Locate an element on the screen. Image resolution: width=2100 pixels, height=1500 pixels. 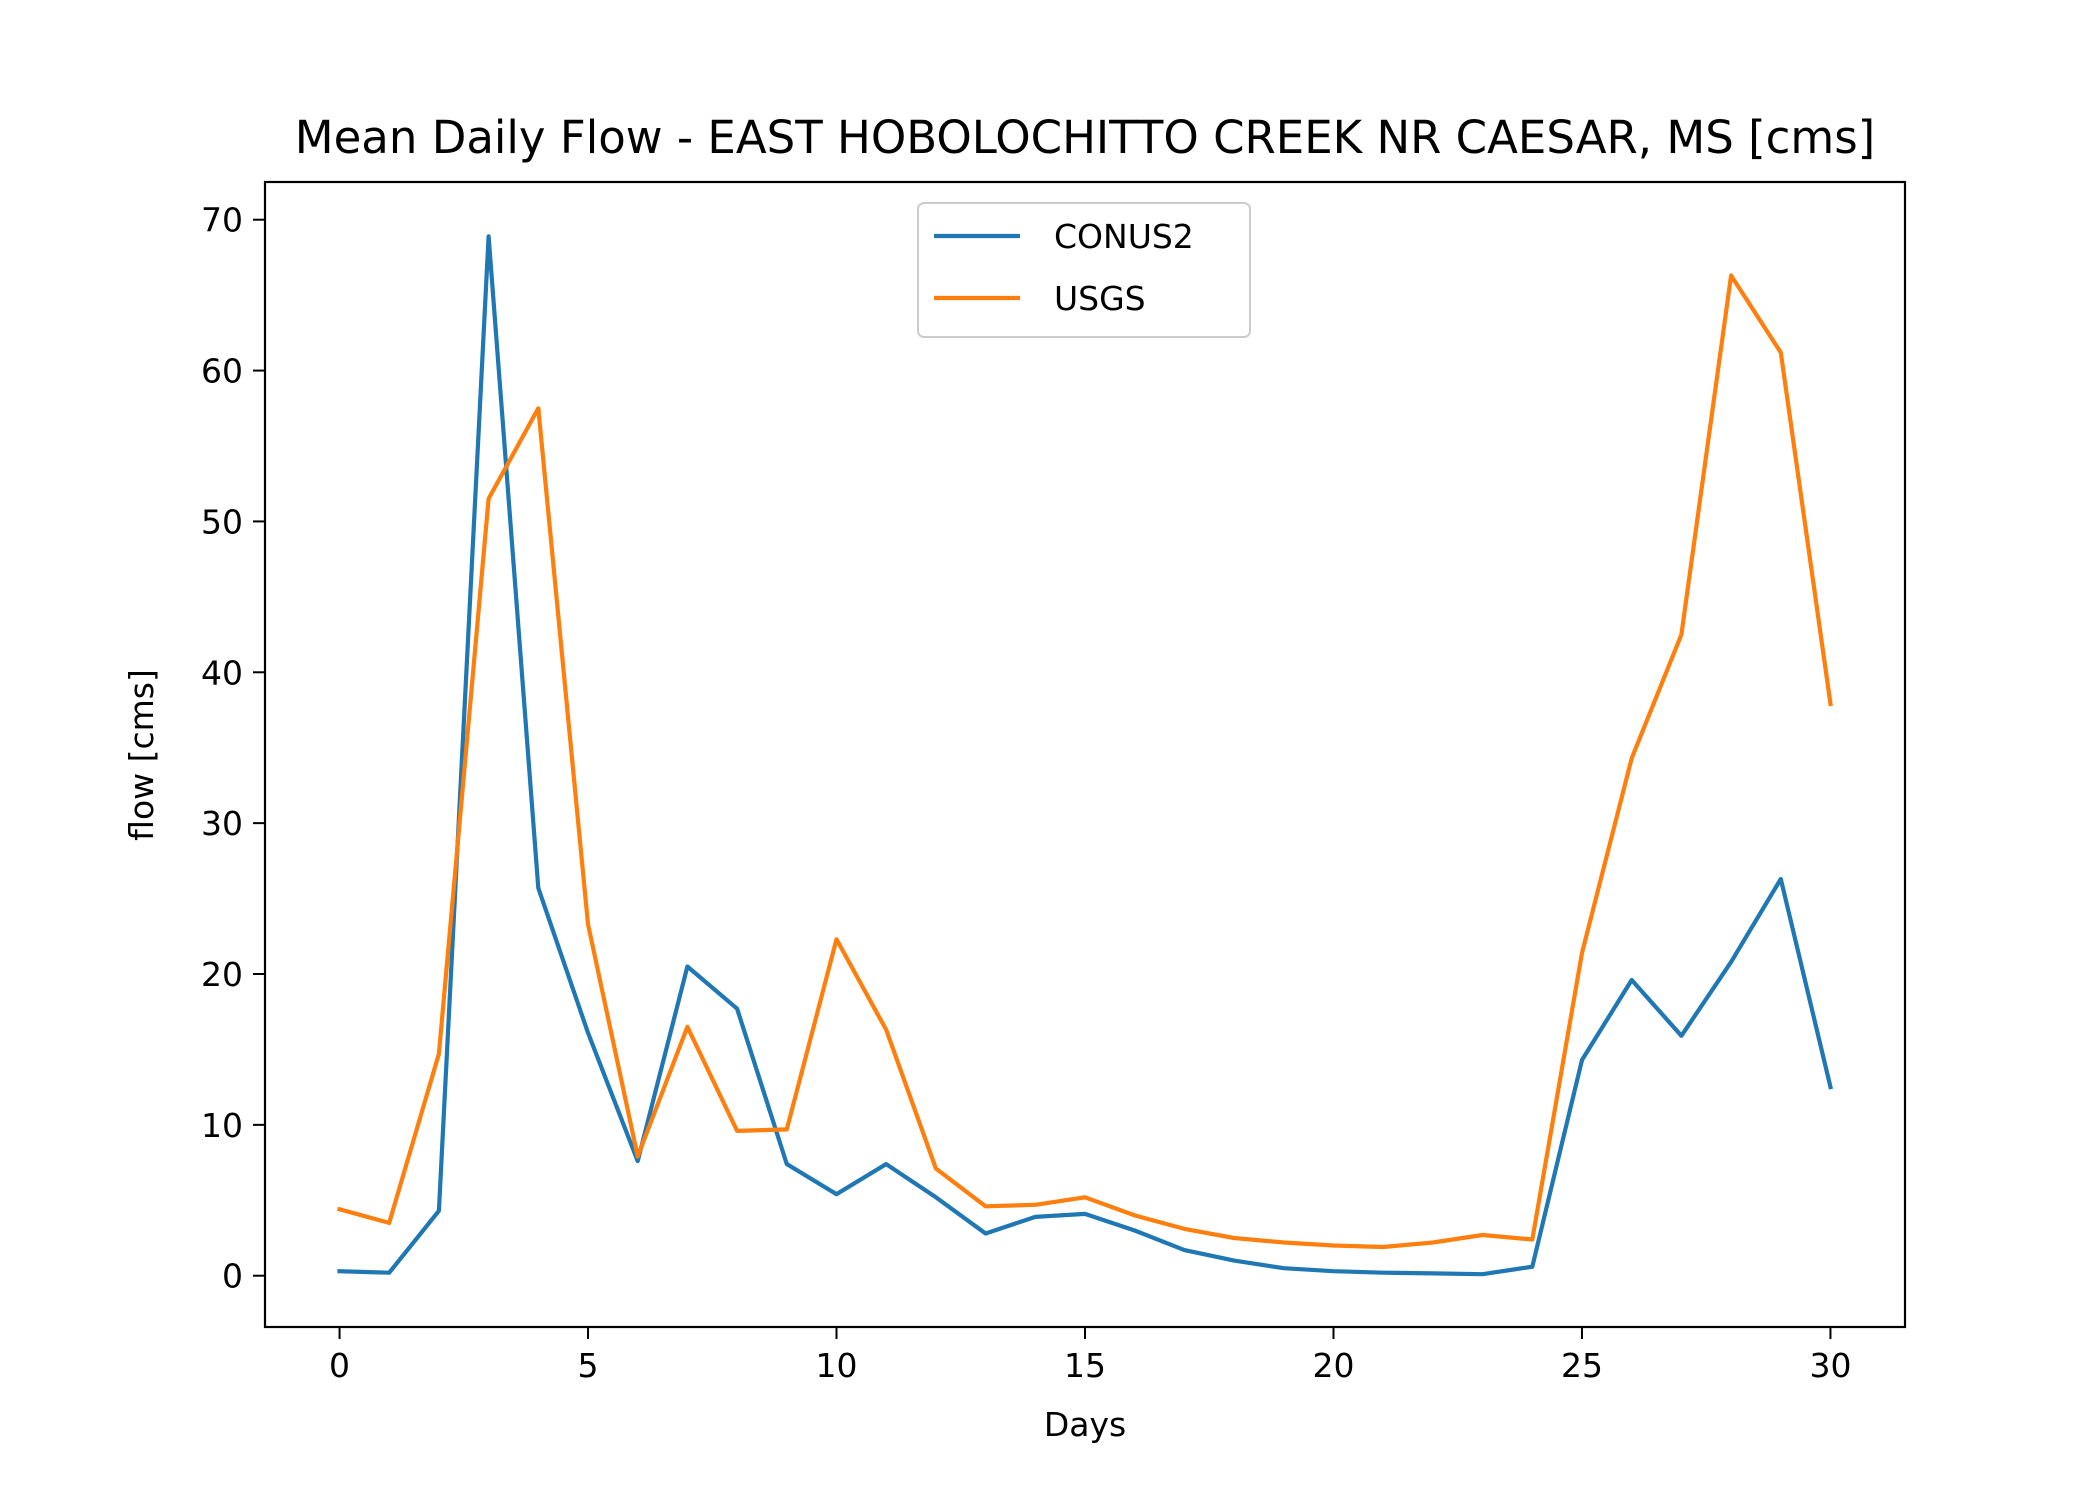
y-tick-label: 30 is located at coordinates (222, 823).